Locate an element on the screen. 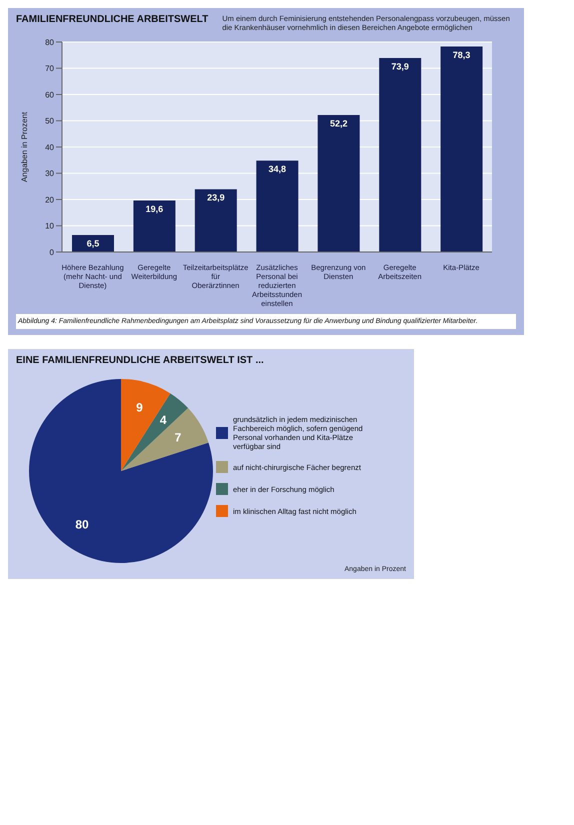 This screenshot has width=574, height=825. data-label: 23,9 is located at coordinates (216, 197).